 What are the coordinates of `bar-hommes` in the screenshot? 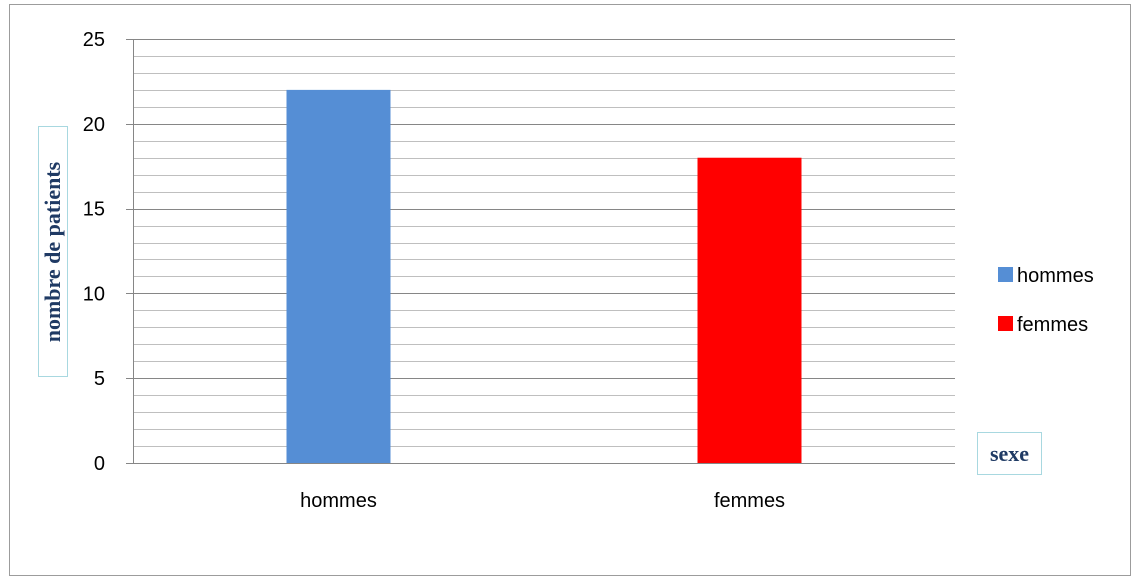 It's located at (338, 276).